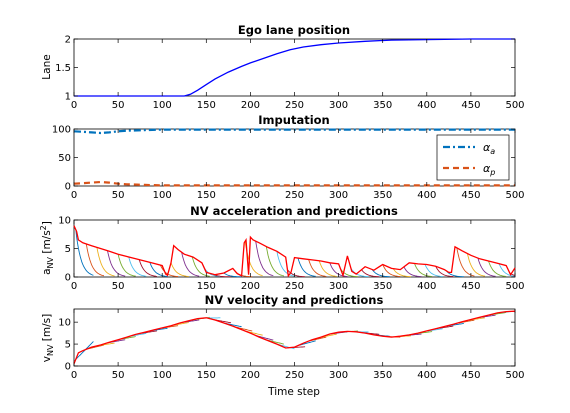  I want to click on panel-title: NV velocity and predictions, so click(294, 300).